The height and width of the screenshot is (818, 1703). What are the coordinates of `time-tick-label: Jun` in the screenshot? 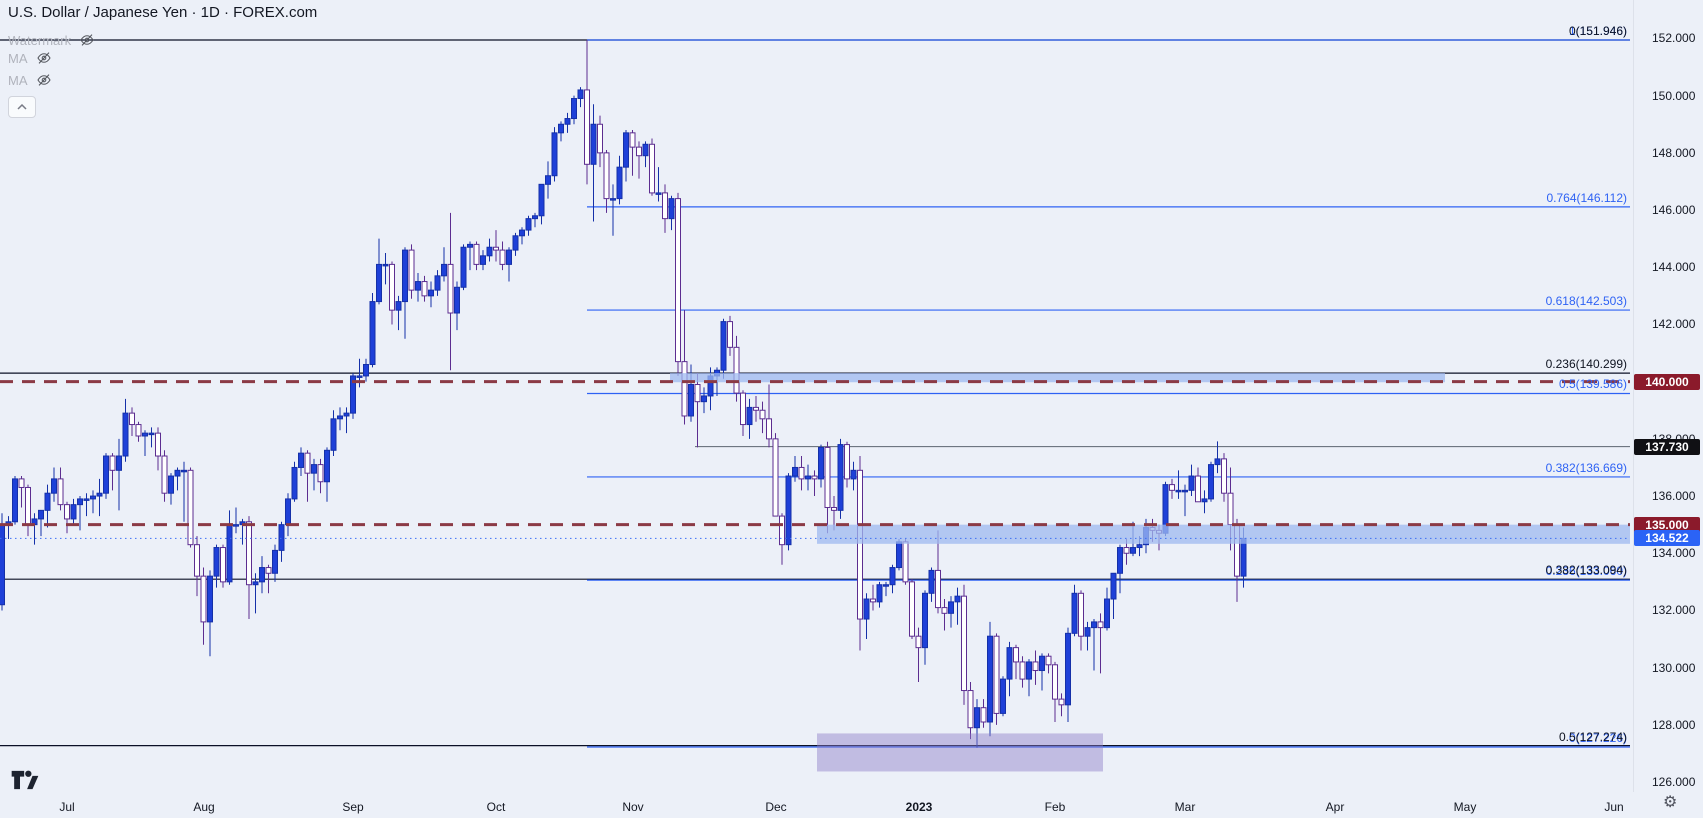 It's located at (1614, 807).